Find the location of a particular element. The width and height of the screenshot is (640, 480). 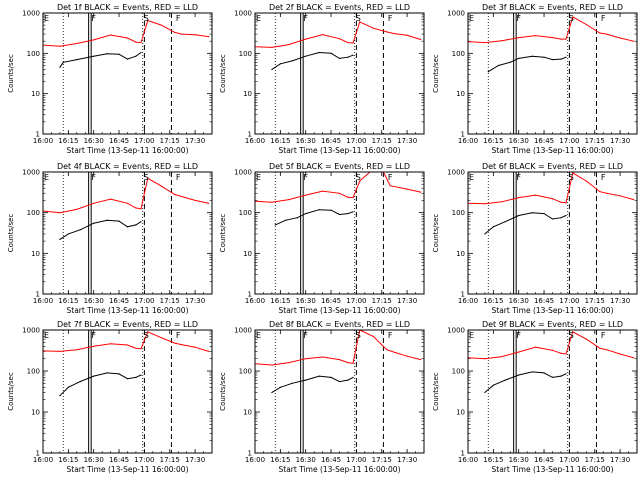

y-tick-label: 1 is located at coordinates (38, 135).